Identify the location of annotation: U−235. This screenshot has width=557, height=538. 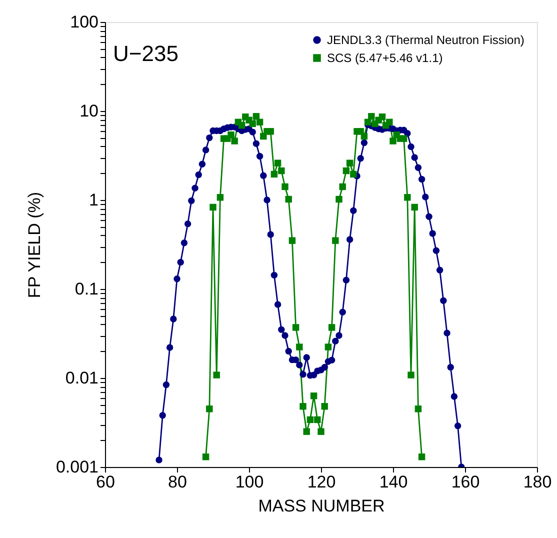
(145, 53).